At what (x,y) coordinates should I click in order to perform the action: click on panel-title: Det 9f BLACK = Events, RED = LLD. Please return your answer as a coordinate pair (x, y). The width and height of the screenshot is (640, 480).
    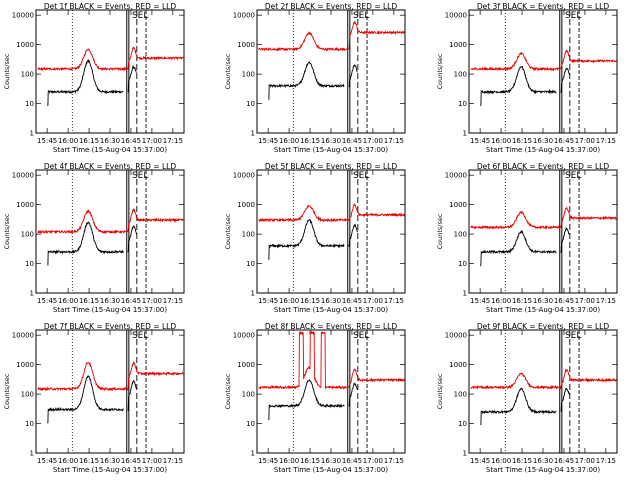
    Looking at the image, I should click on (543, 326).